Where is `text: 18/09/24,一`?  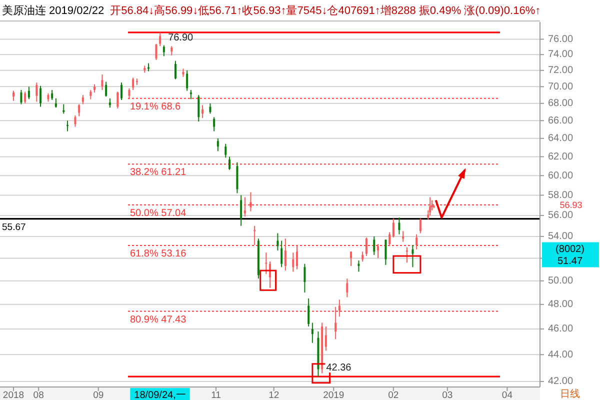
text: 18/09/24,一 is located at coordinates (160, 395).